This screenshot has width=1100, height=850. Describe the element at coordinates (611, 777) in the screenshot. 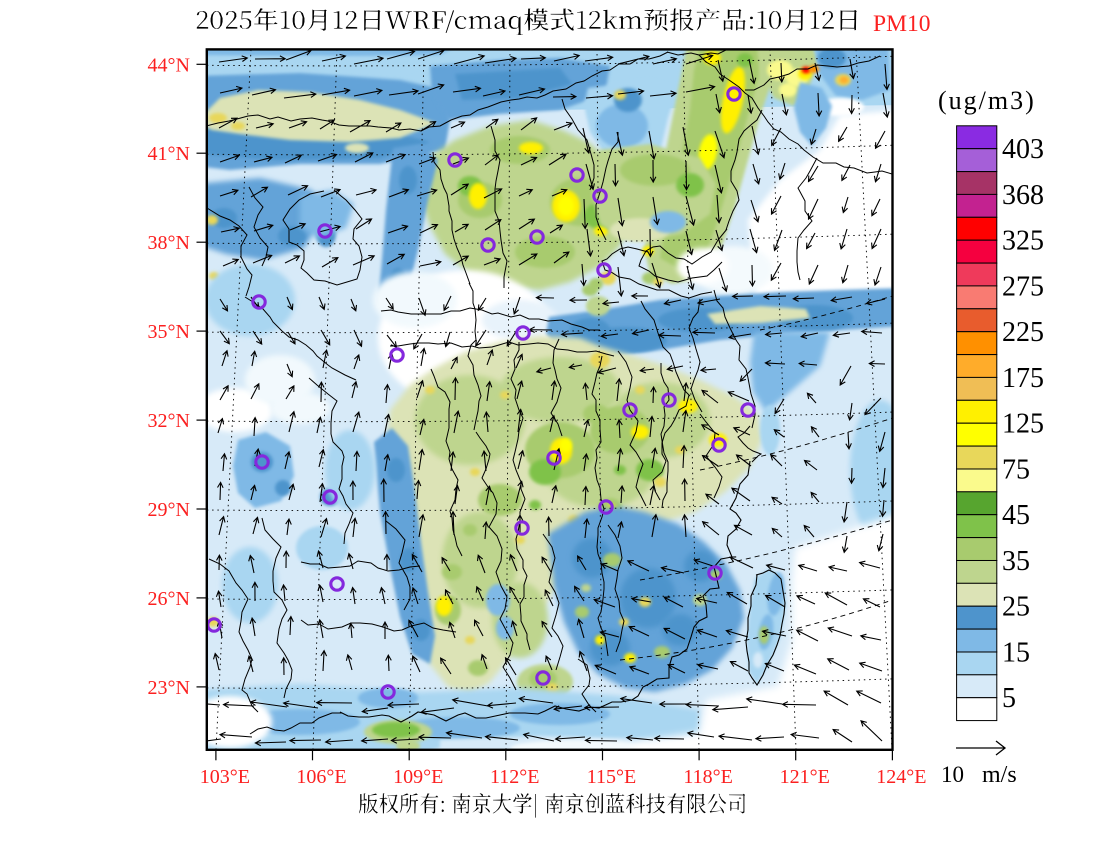

I see `svg-text: 115°E` at that location.